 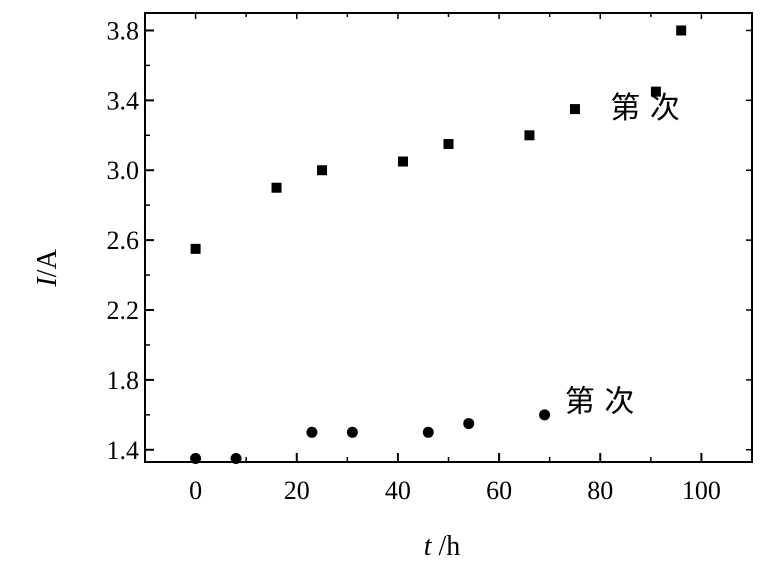 What do you see at coordinates (600, 490) in the screenshot?
I see `x-tick-label: 80` at bounding box center [600, 490].